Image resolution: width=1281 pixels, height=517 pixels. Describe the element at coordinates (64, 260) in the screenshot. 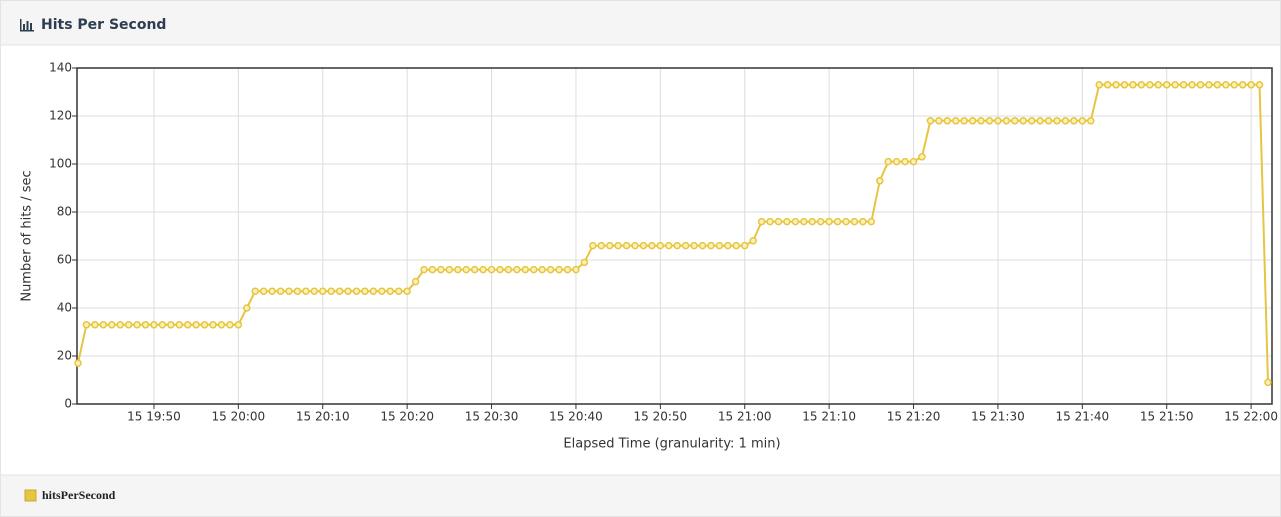

I see `y-tick-label: 60` at that location.